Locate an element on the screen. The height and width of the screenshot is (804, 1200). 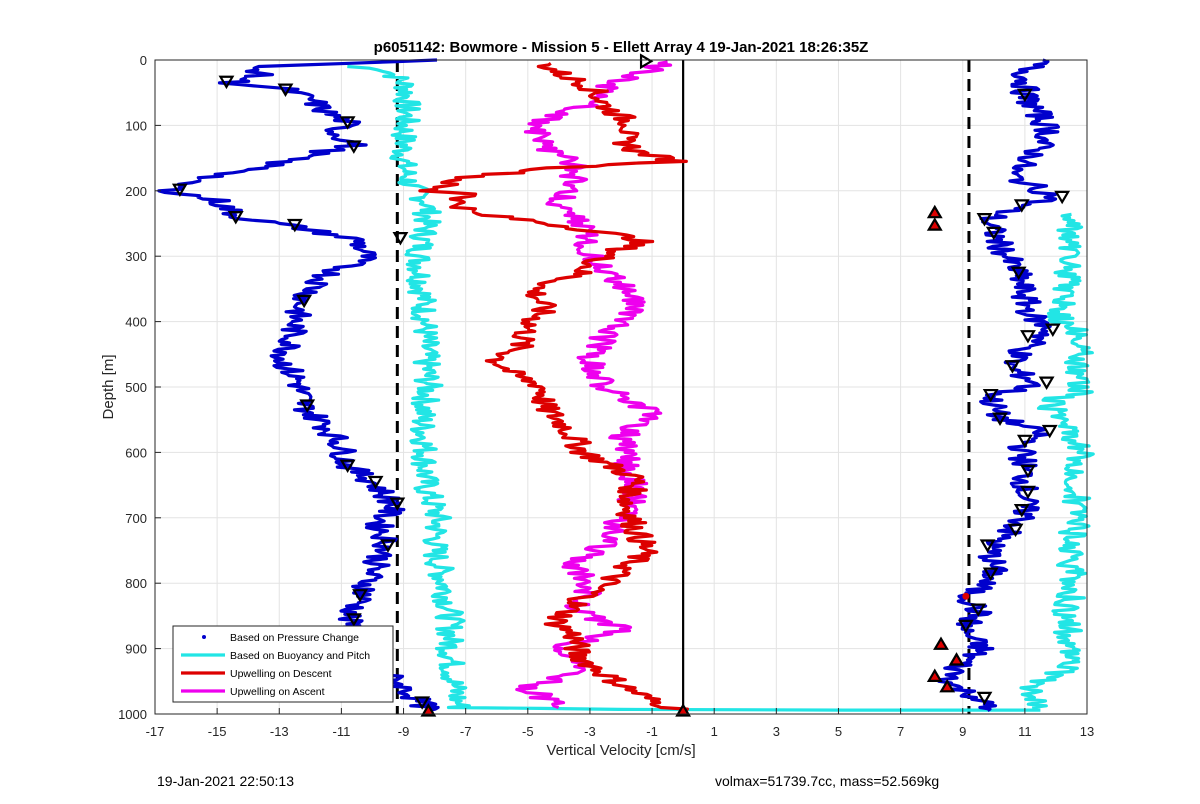
y-tick-label: 0 is located at coordinates (143, 60).